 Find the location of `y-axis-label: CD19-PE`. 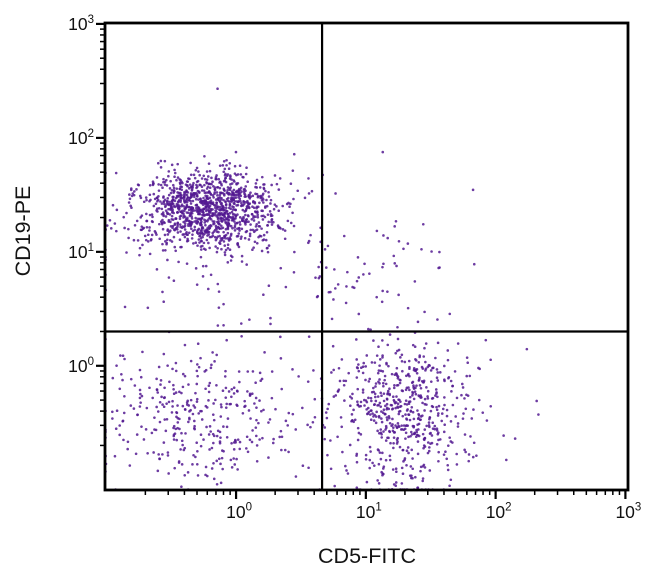

y-axis-label: CD19-PE is located at coordinates (23, 231).